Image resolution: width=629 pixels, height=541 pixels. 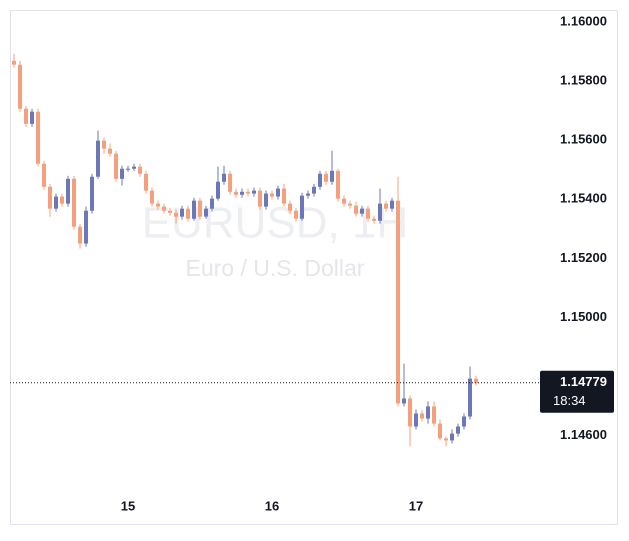 I want to click on y-tick-label: 1.14600, so click(x=583, y=434).